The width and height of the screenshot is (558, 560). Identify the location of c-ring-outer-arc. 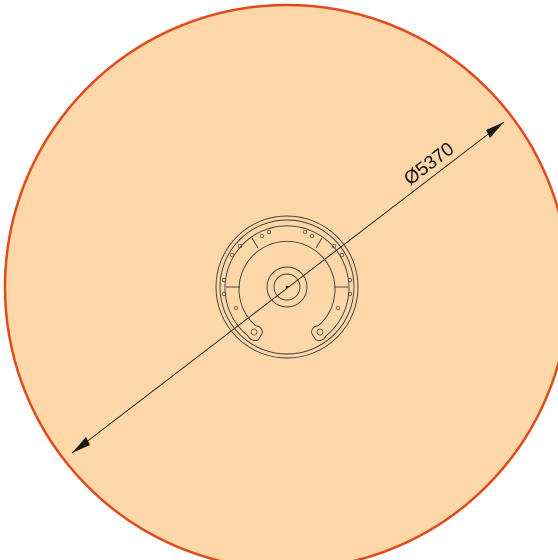
(287, 281).